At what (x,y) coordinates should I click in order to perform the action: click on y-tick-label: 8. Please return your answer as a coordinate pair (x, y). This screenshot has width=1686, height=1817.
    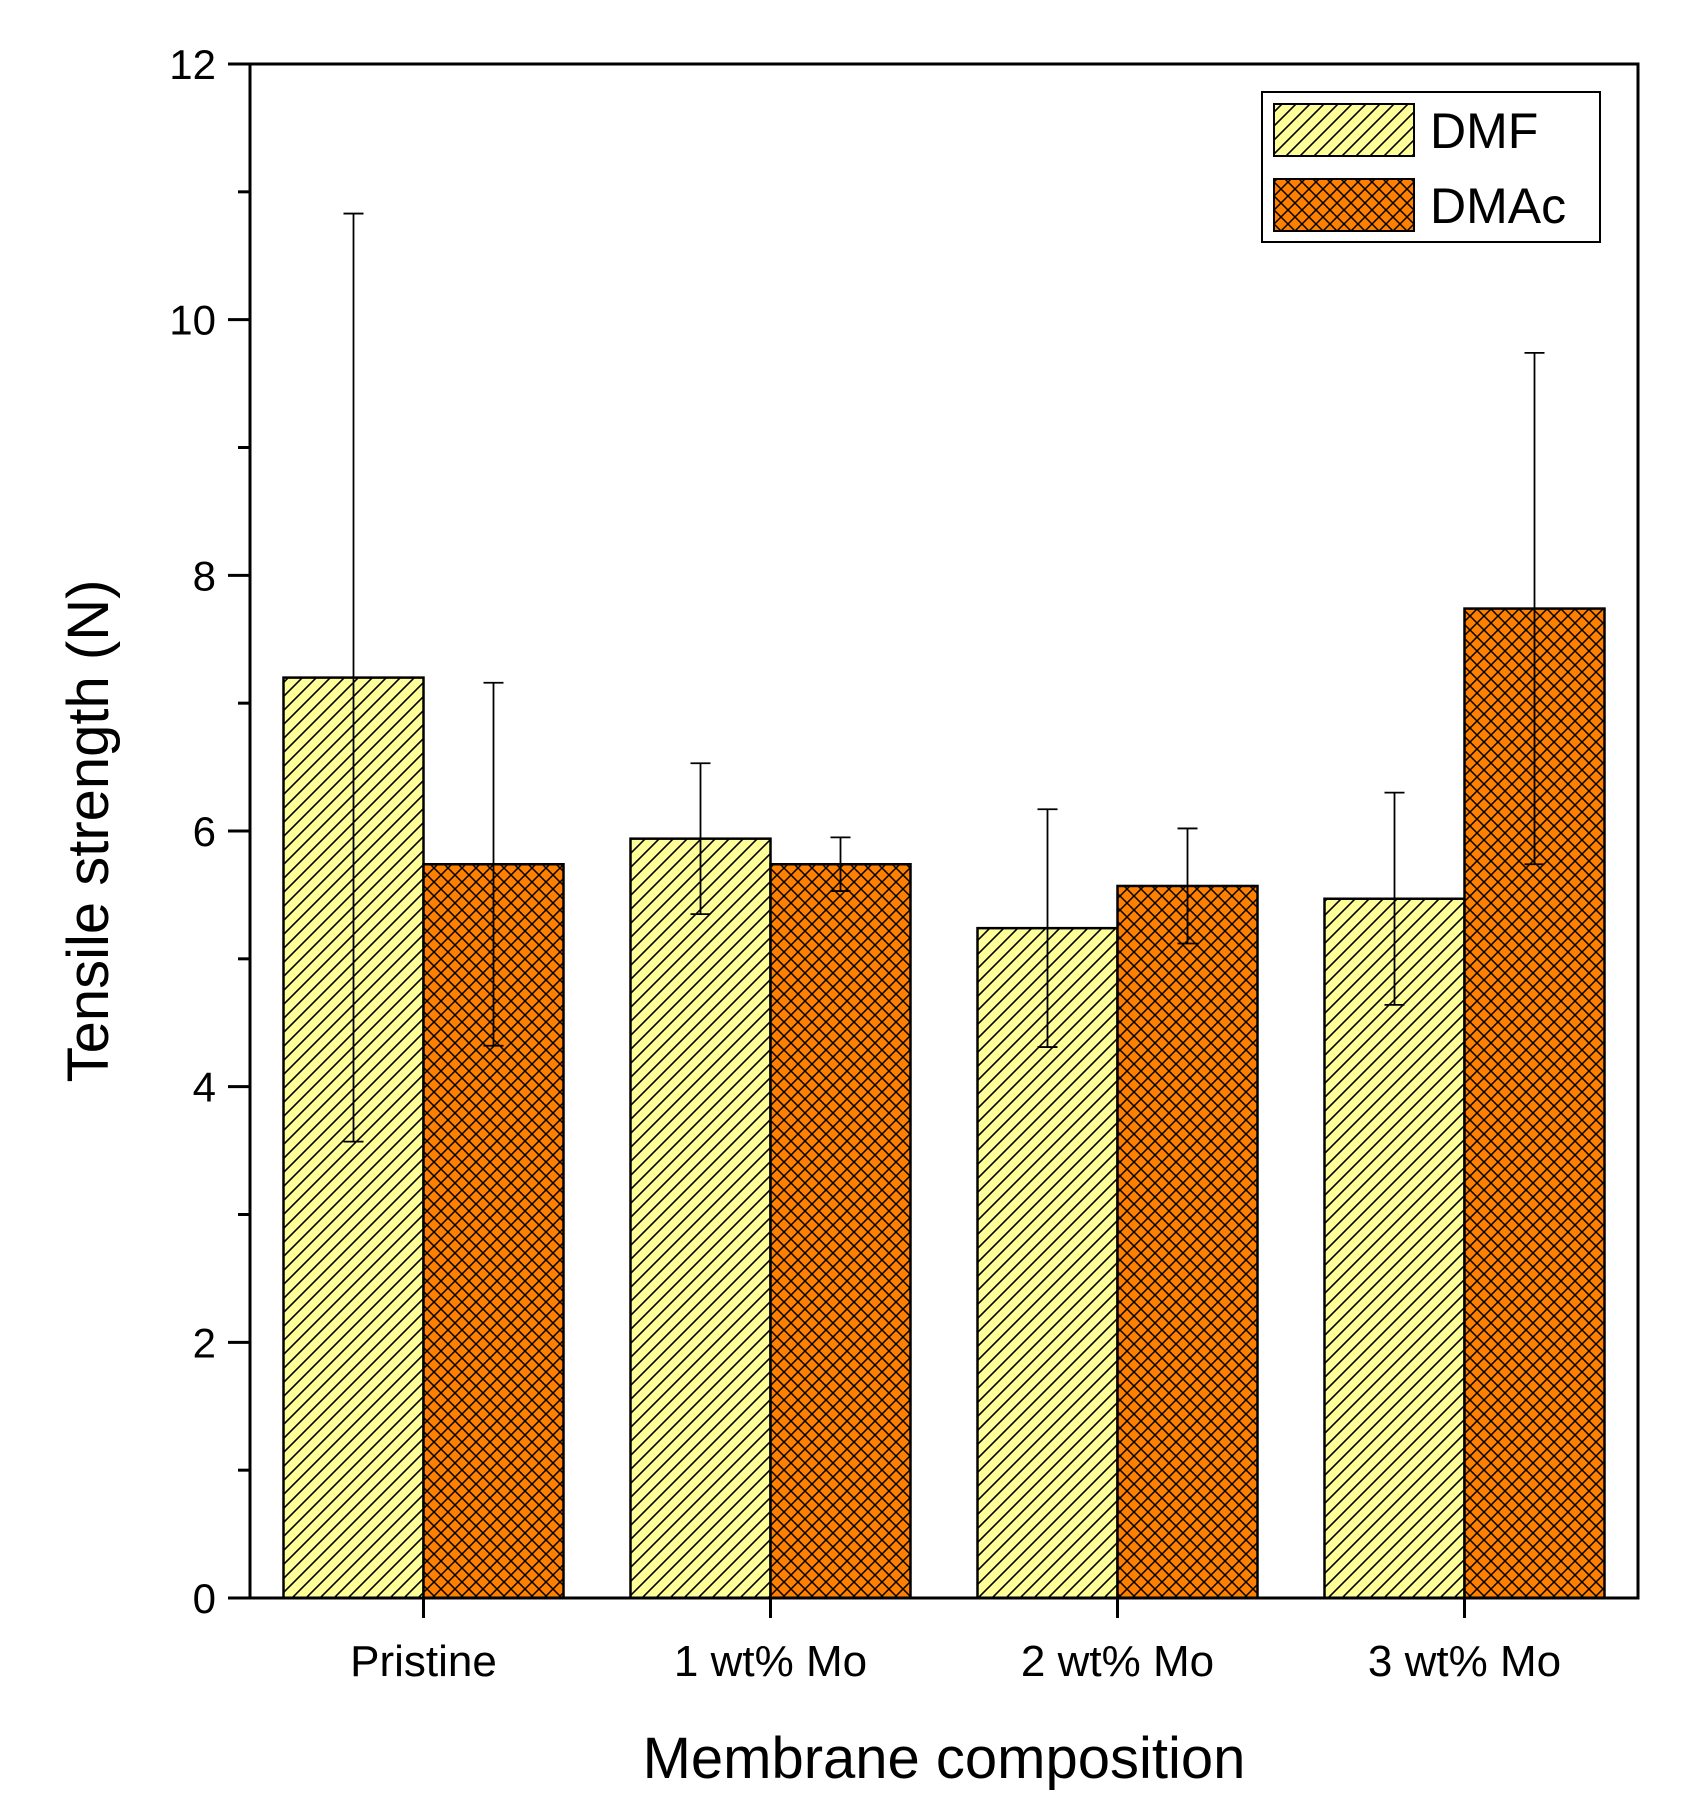
    Looking at the image, I should click on (204, 575).